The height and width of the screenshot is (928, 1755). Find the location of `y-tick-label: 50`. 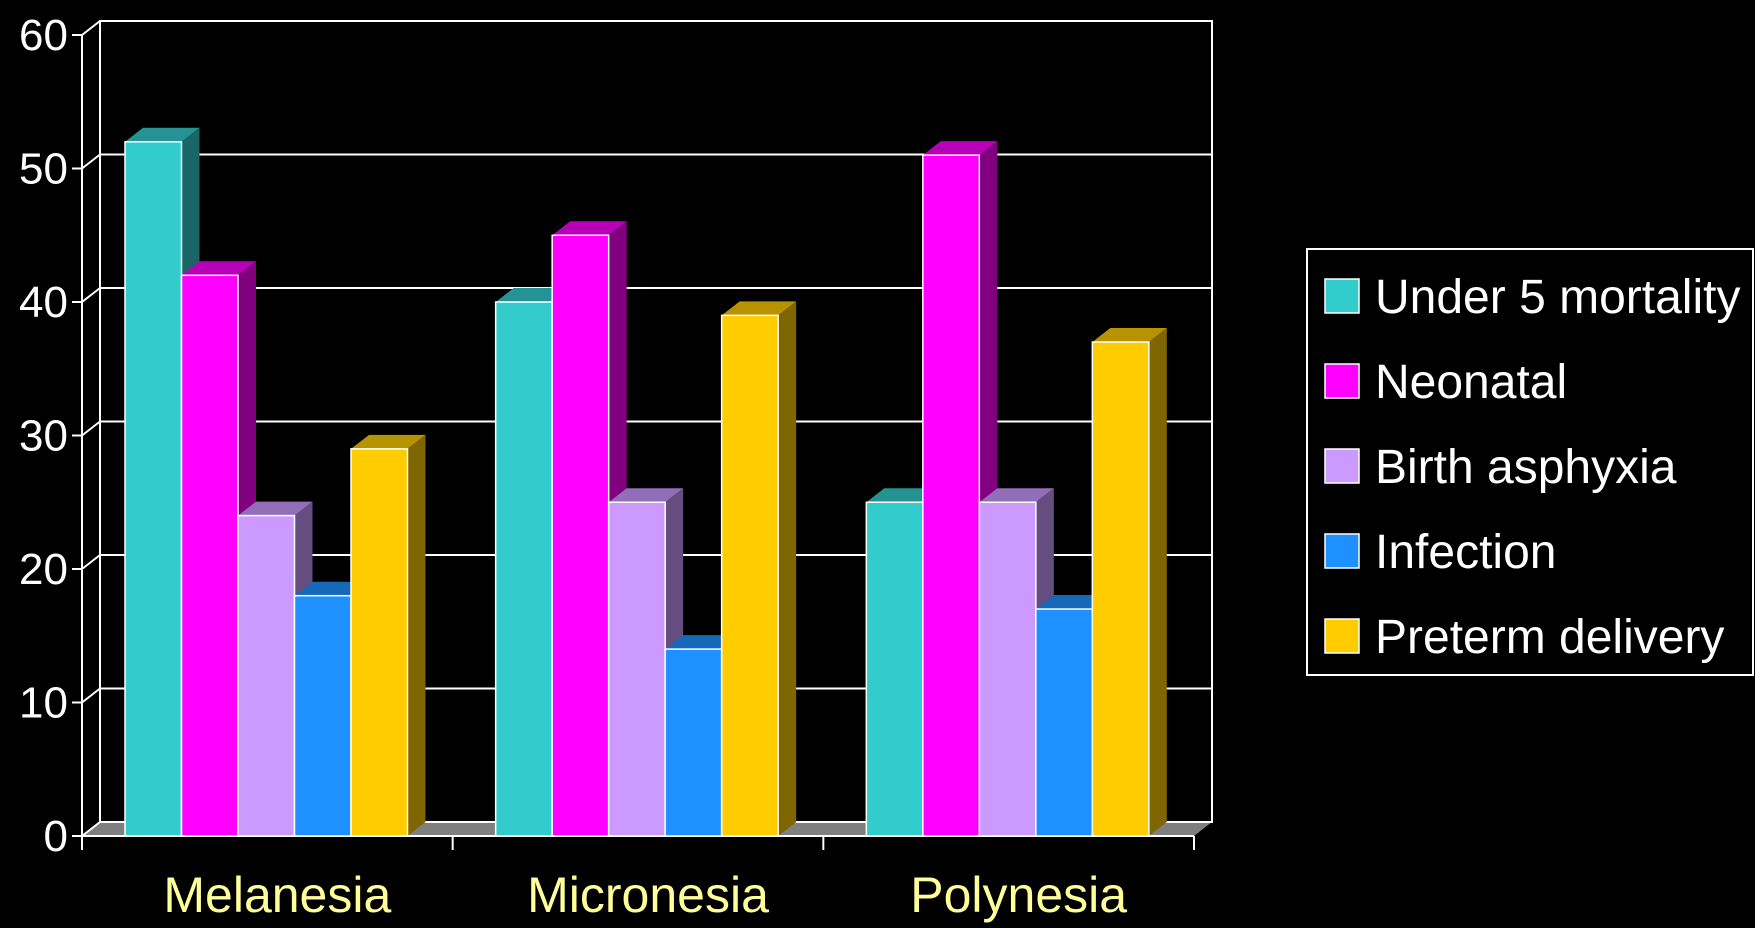

y-tick-label: 50 is located at coordinates (43, 169).